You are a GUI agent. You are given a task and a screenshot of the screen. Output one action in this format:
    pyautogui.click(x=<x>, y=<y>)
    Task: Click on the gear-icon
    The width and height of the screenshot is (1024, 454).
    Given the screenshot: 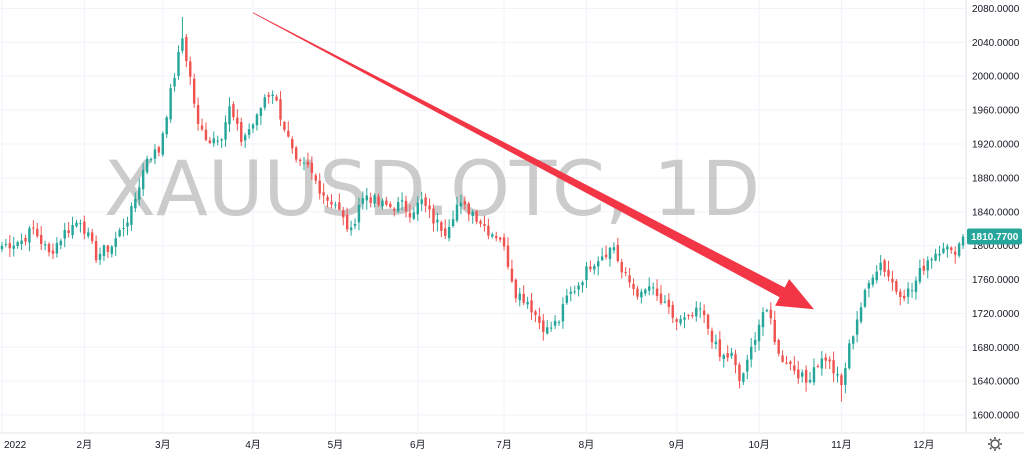 What is the action you would take?
    pyautogui.click(x=995, y=444)
    